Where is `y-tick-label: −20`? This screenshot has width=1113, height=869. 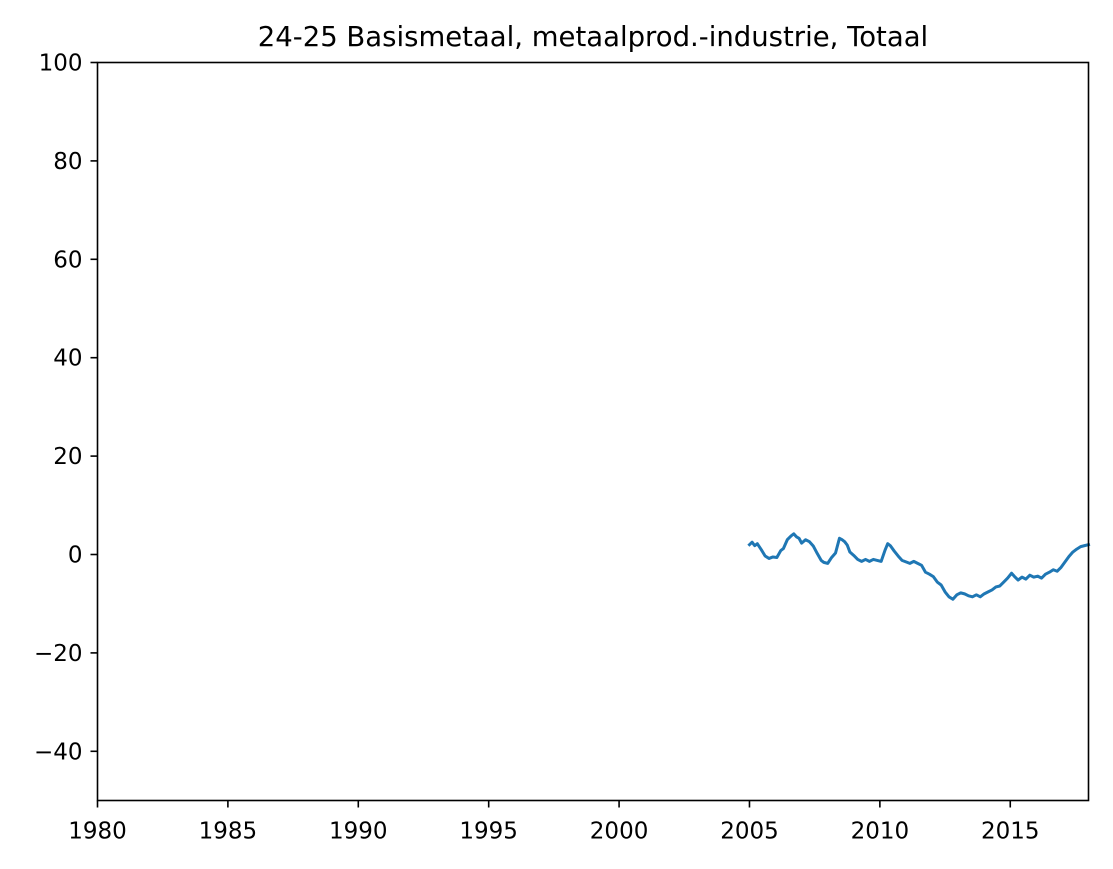
y-tick-label: −20 is located at coordinates (58, 654).